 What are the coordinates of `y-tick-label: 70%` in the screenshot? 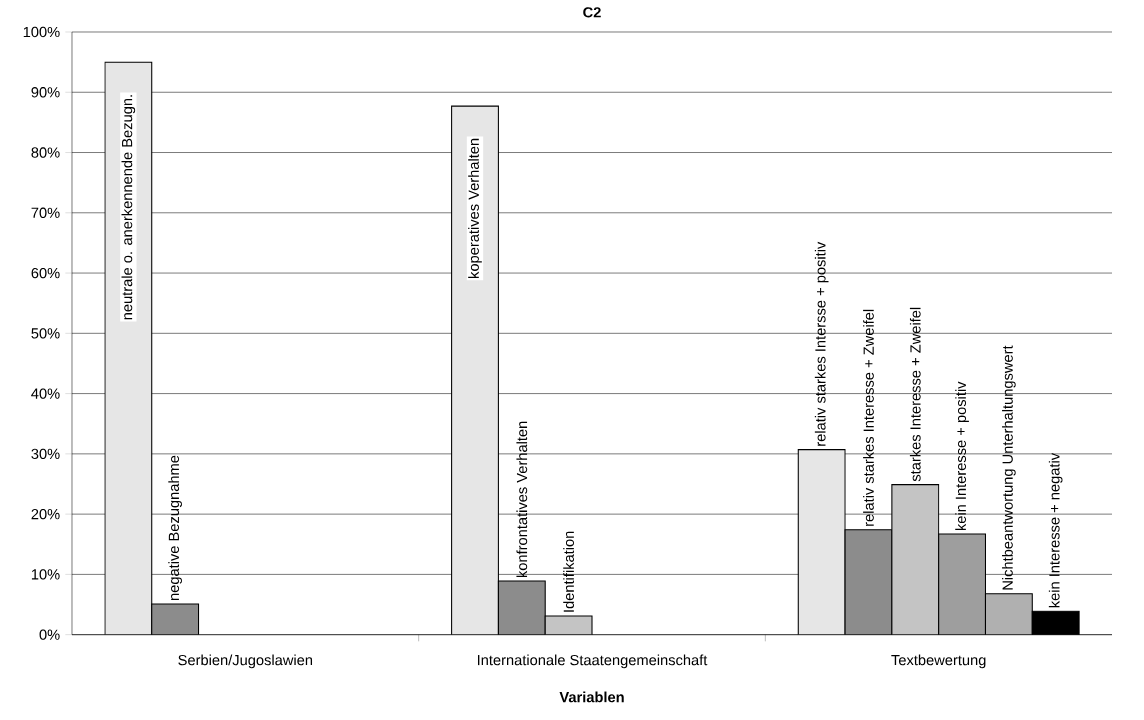 It's located at (45, 212).